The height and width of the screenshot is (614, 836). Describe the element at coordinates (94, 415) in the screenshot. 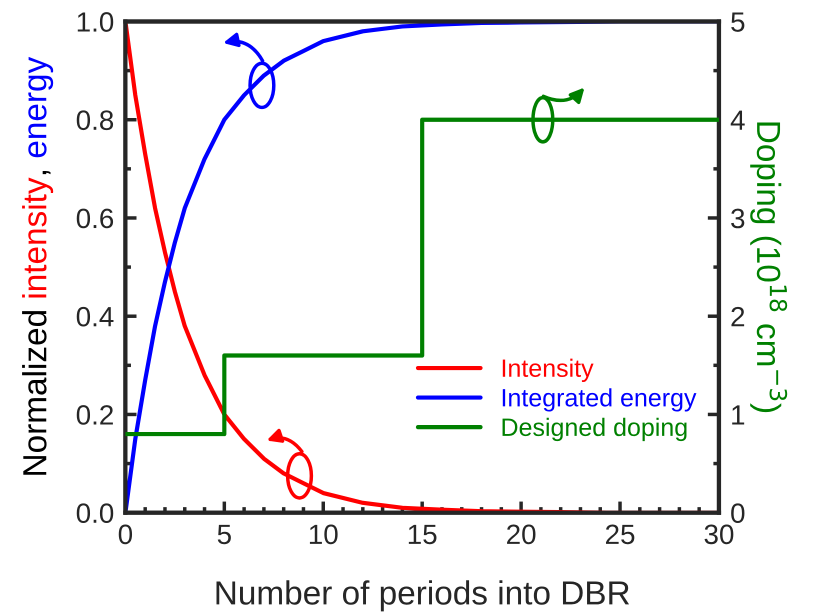

I see `y-tick-label: 0.2` at that location.